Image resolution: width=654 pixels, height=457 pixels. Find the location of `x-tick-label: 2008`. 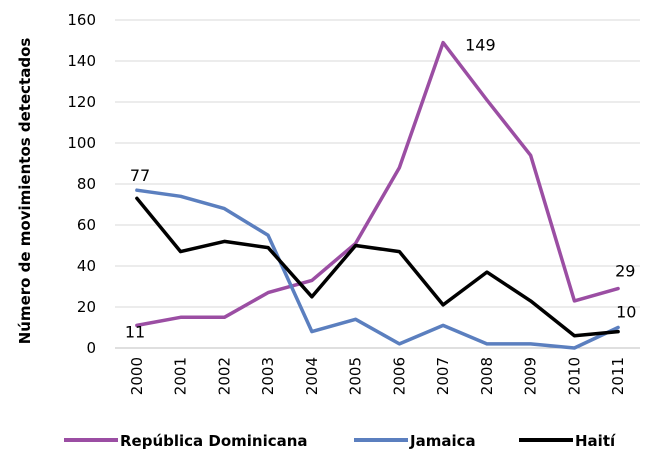

x-tick-label: 2008 is located at coordinates (487, 376).